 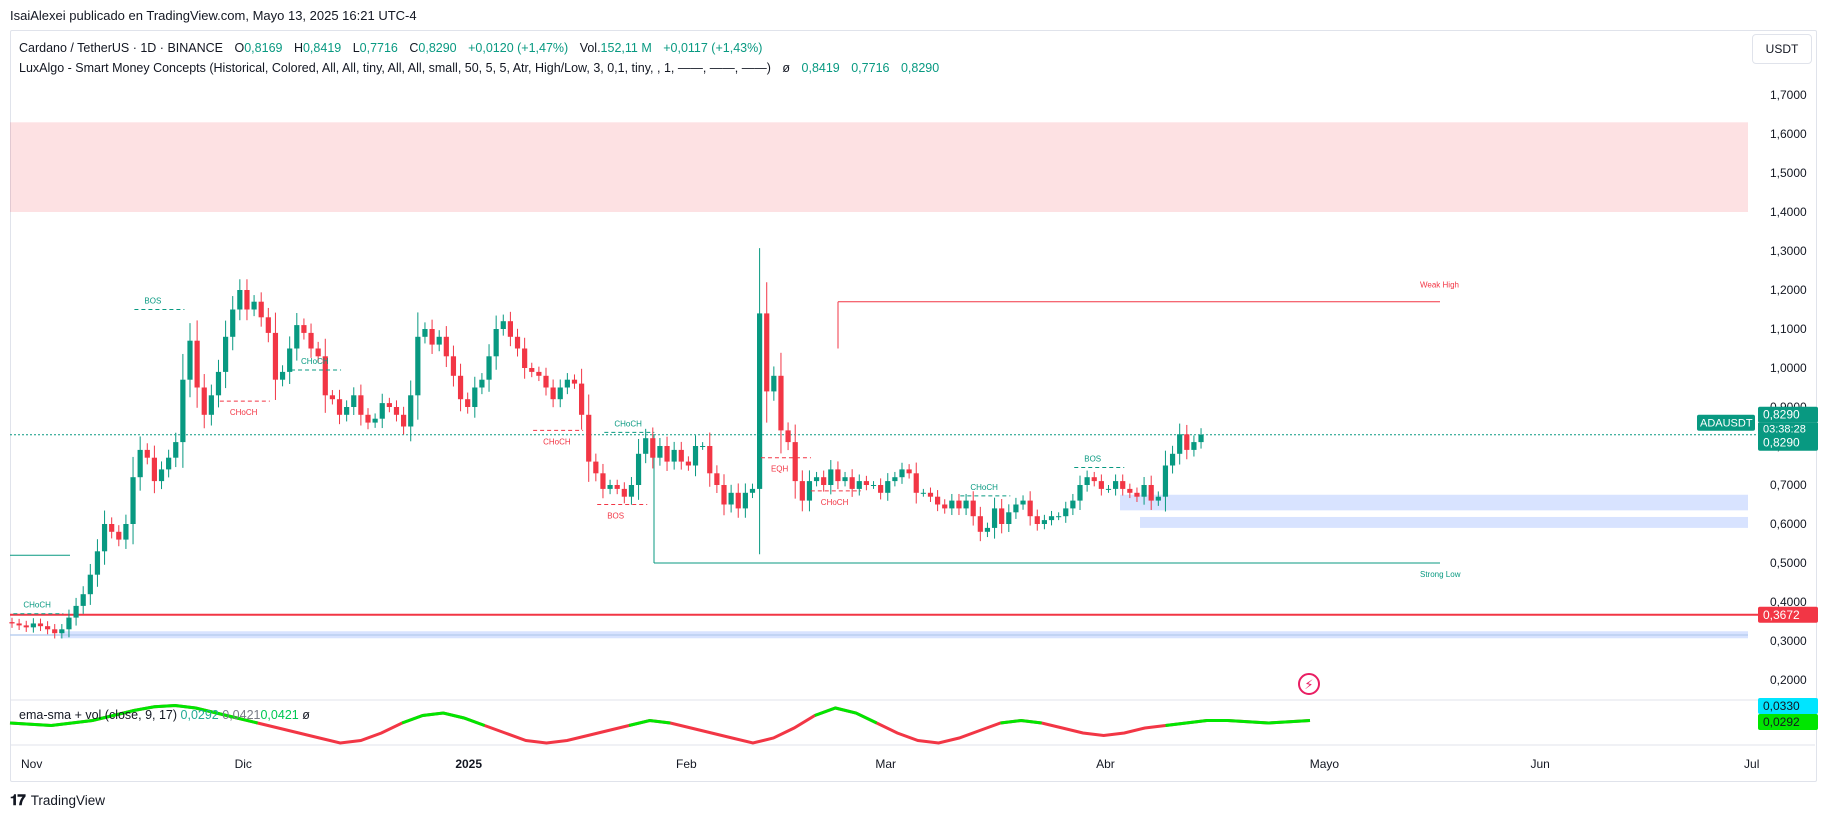 I want to click on red-line-badge-bg, so click(x=1788, y=614).